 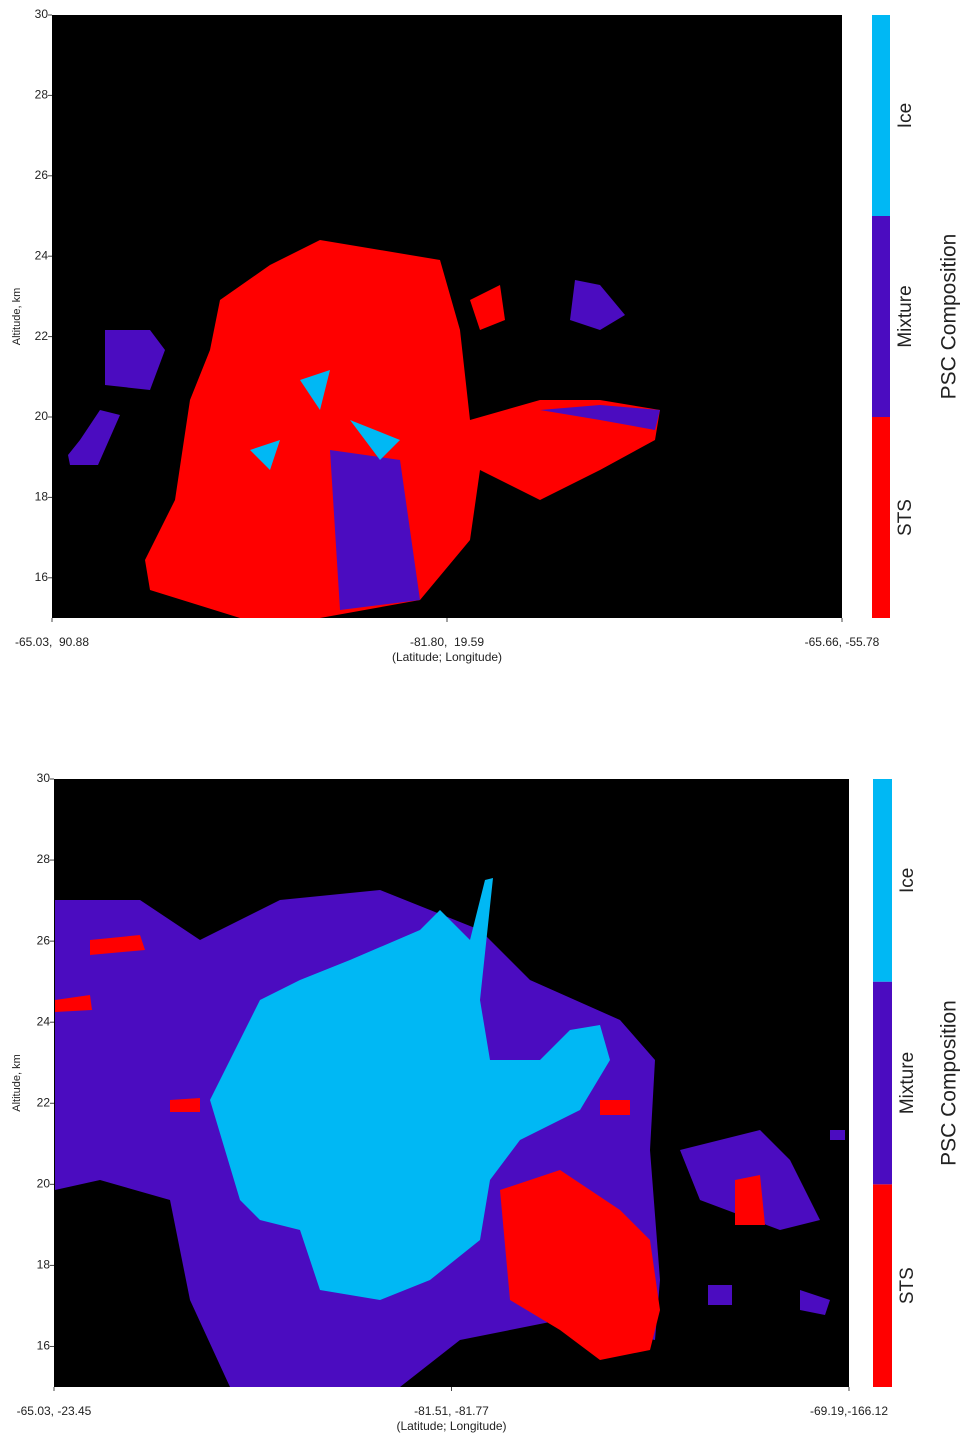 I want to click on x-tick-label: -69.19,-166.12, so click(x=849, y=1411).